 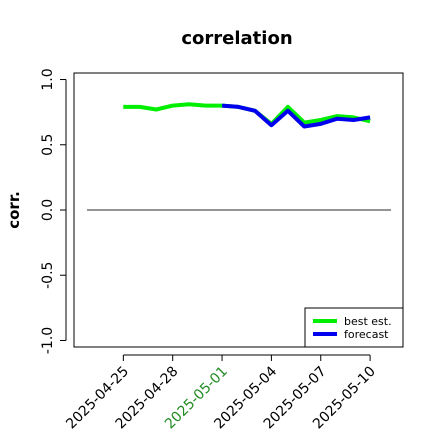 I want to click on series-layer, so click(x=247, y=115).